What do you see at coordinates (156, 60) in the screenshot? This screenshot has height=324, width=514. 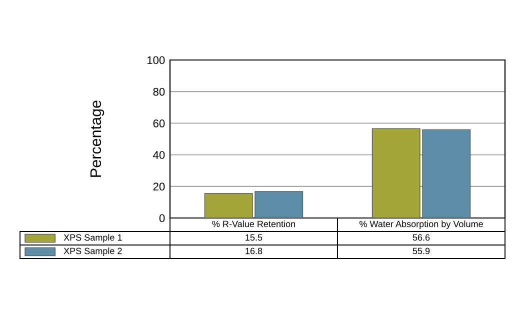 I see `y-tick-label: 100` at bounding box center [156, 60].